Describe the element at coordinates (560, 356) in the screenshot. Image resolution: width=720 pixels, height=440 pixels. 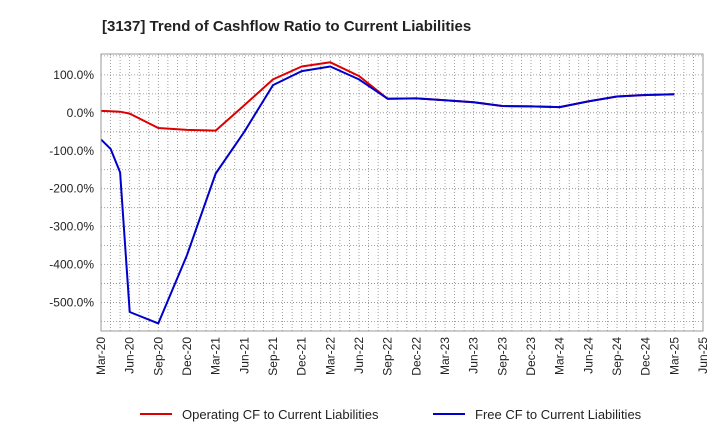
I see `x-tick-label: Mar-24` at that location.